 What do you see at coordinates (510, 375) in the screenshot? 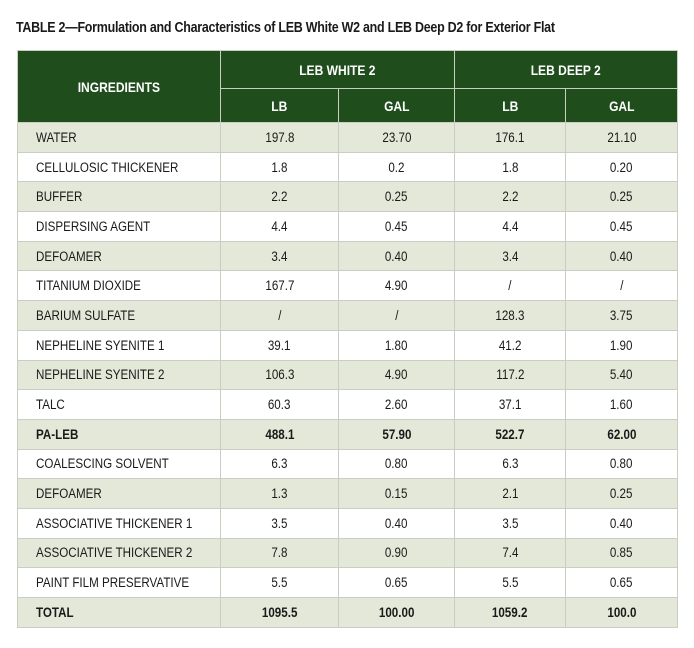
I see `deep-lb-cell: 117.2` at bounding box center [510, 375].